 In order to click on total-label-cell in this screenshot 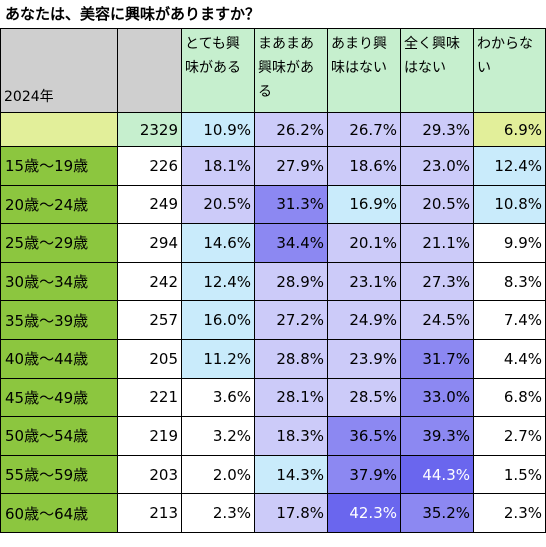, I will do `click(59, 129)`.